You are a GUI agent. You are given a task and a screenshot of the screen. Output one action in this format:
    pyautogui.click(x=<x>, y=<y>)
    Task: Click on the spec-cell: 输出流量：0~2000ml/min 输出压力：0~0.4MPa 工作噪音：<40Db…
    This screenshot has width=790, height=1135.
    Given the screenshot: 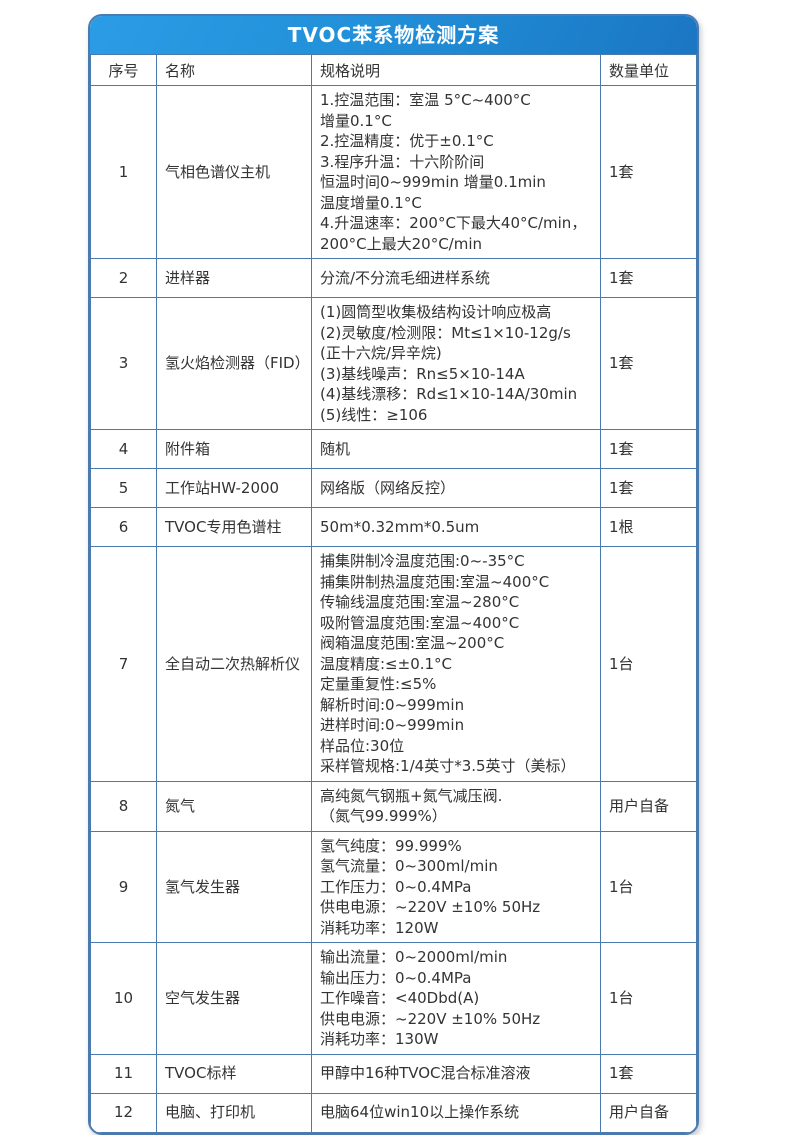 What is the action you would take?
    pyautogui.click(x=456, y=998)
    